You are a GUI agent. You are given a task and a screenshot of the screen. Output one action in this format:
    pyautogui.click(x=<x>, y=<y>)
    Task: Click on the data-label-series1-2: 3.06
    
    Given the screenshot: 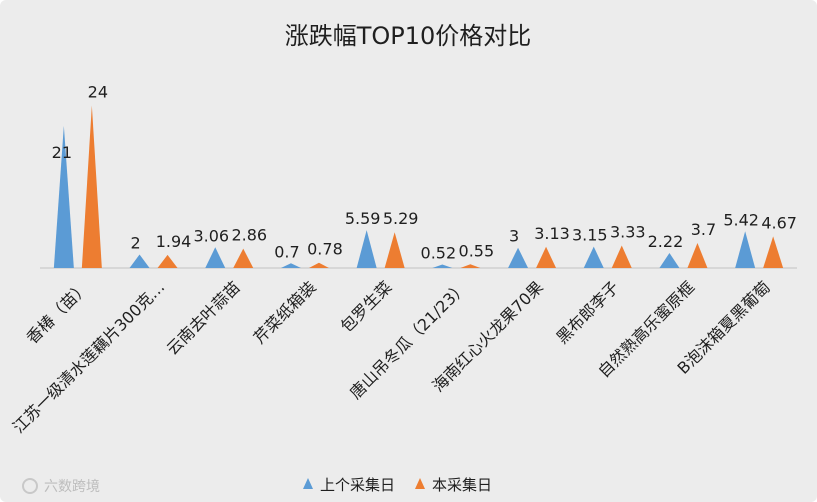 What is the action you would take?
    pyautogui.click(x=211, y=235)
    